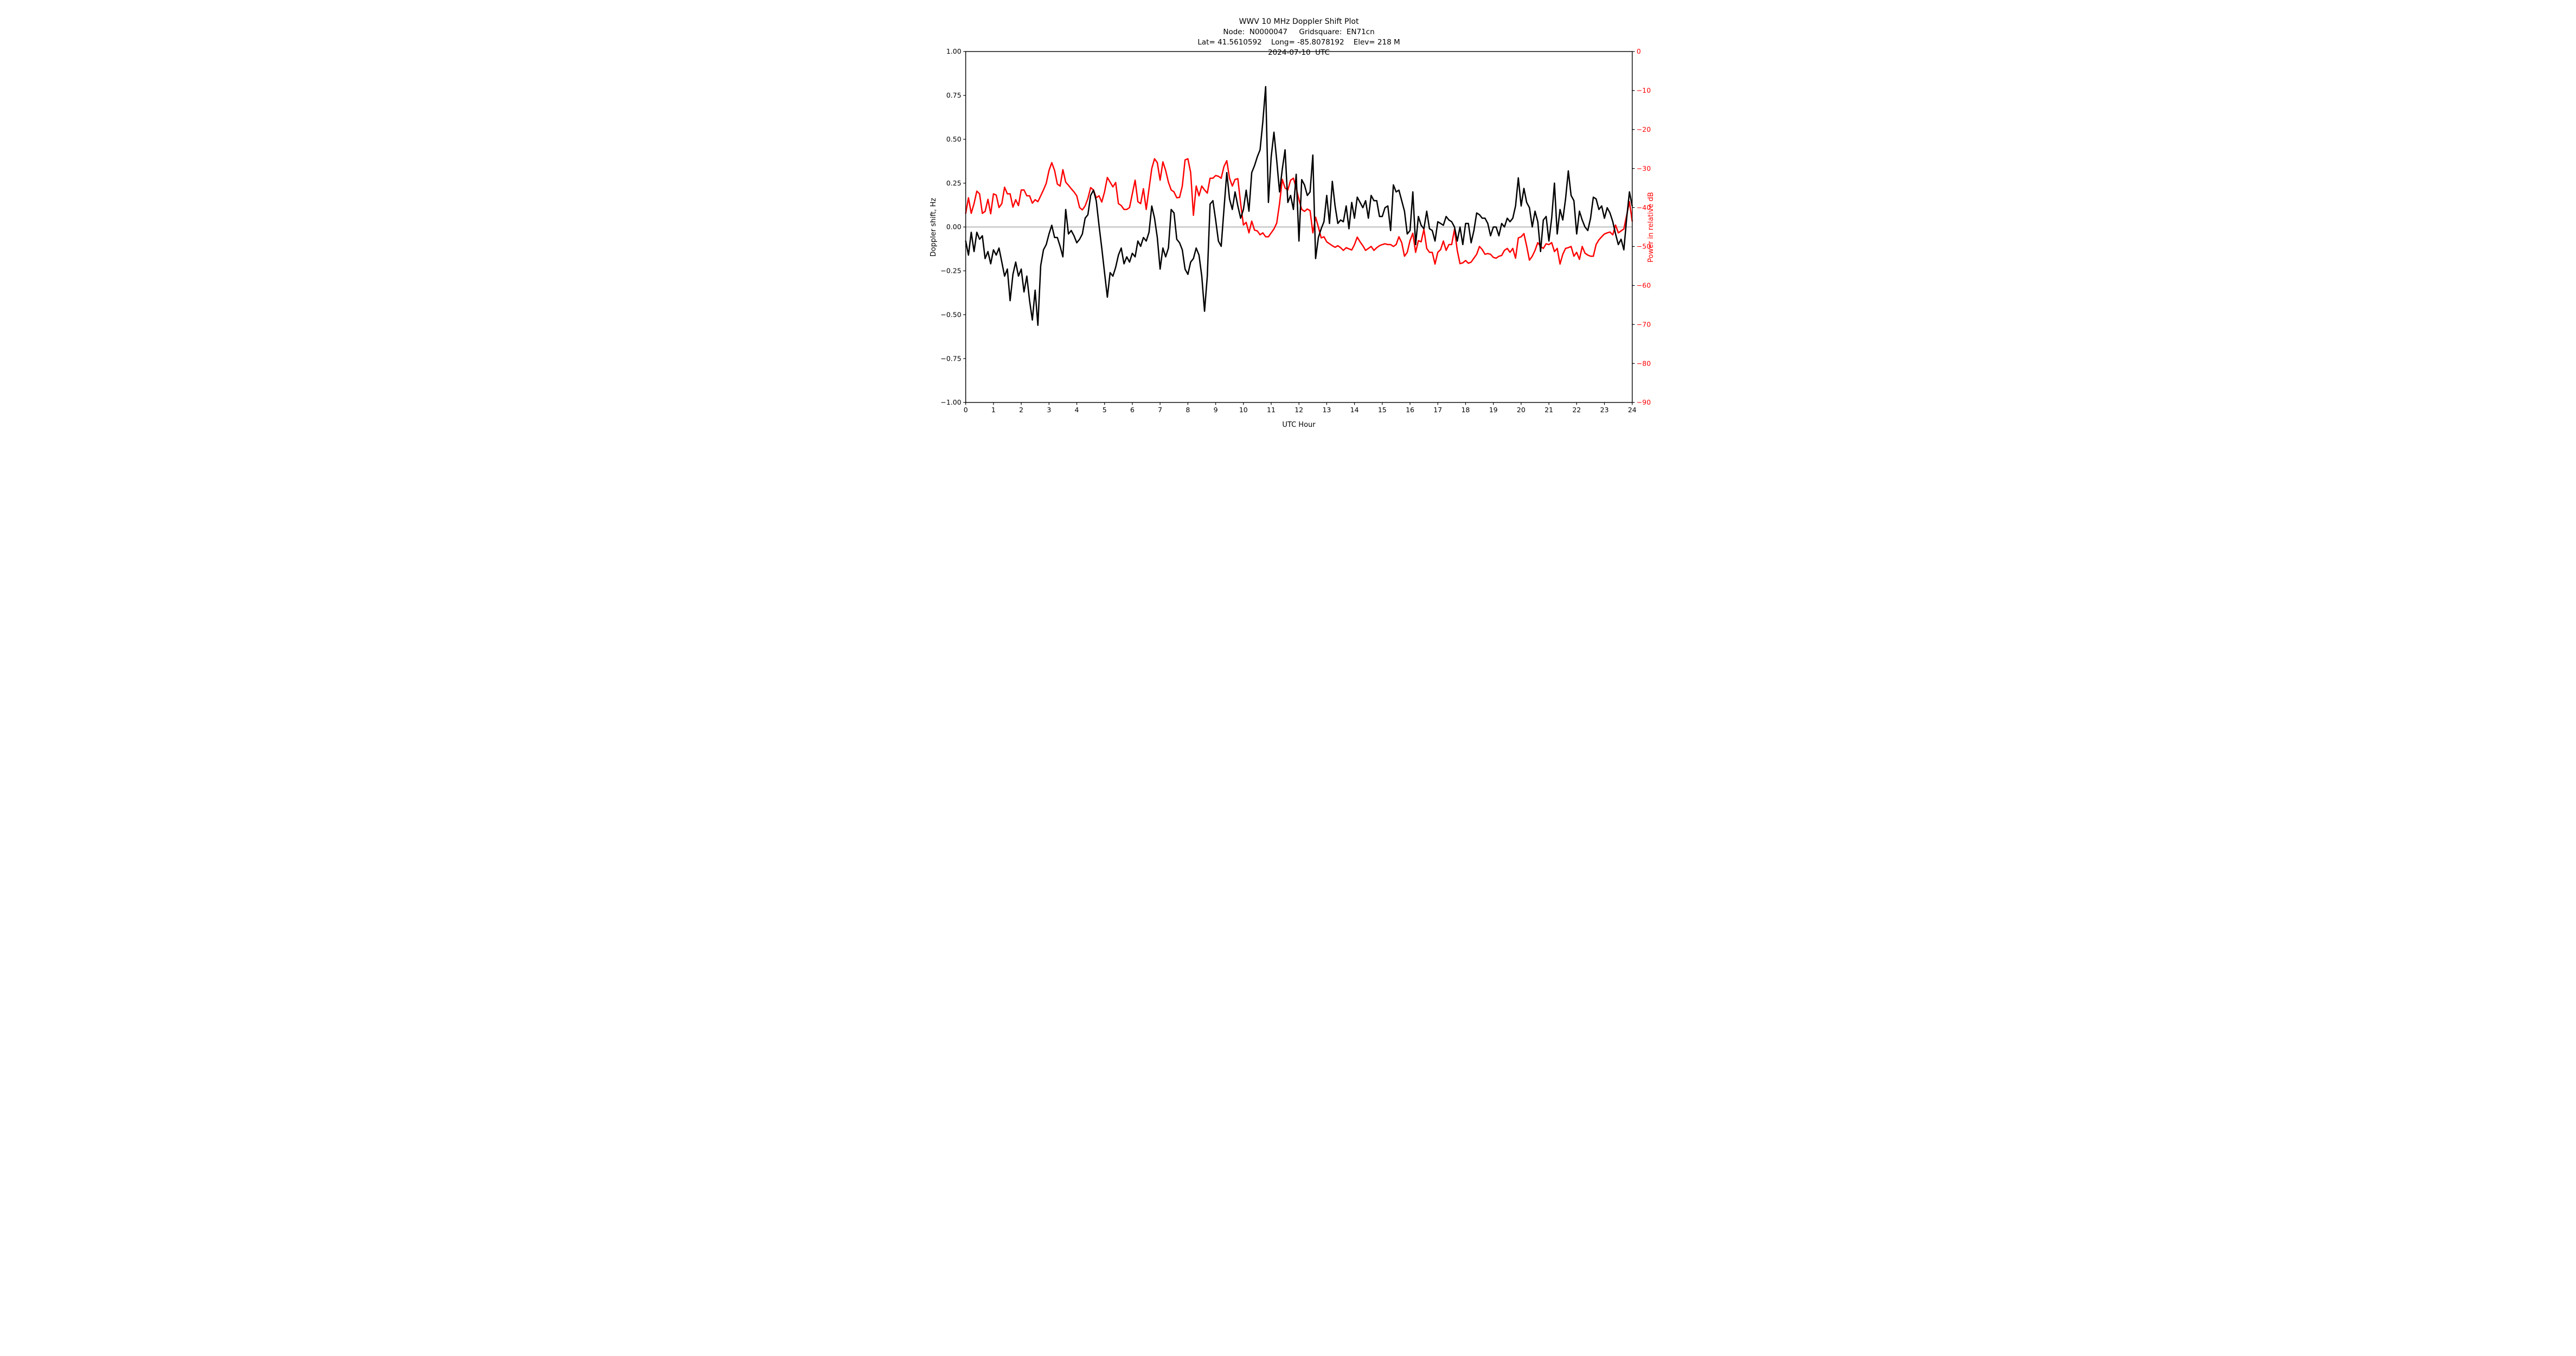  What do you see at coordinates (1132, 410) in the screenshot?
I see `x-tick-label: 6` at bounding box center [1132, 410].